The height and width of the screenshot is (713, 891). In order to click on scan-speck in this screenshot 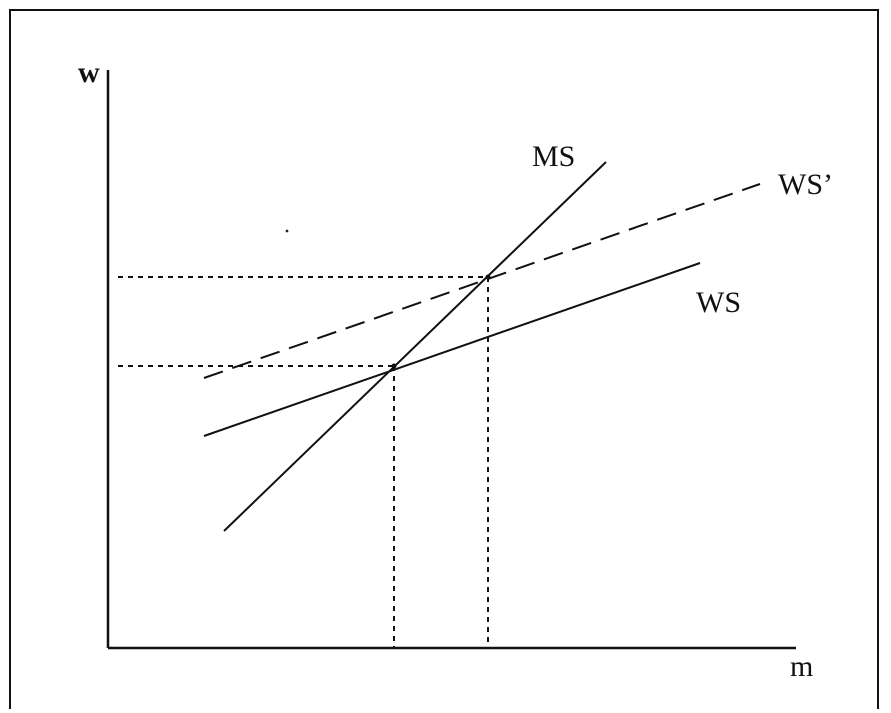, I will do `click(287, 231)`.